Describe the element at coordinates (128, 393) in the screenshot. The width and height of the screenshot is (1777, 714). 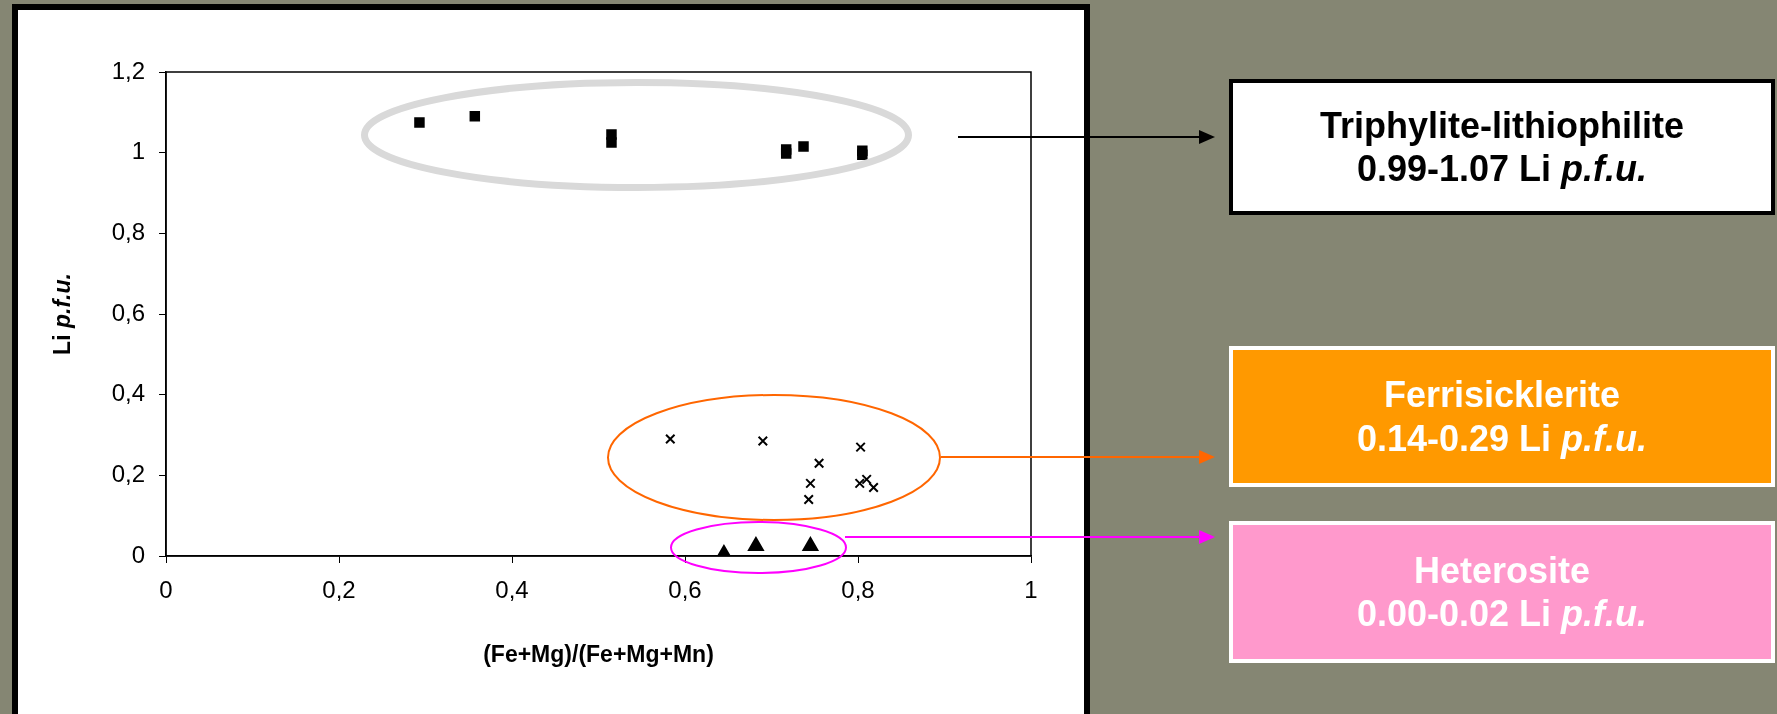
I see `y-tick-label: 0,4` at that location.